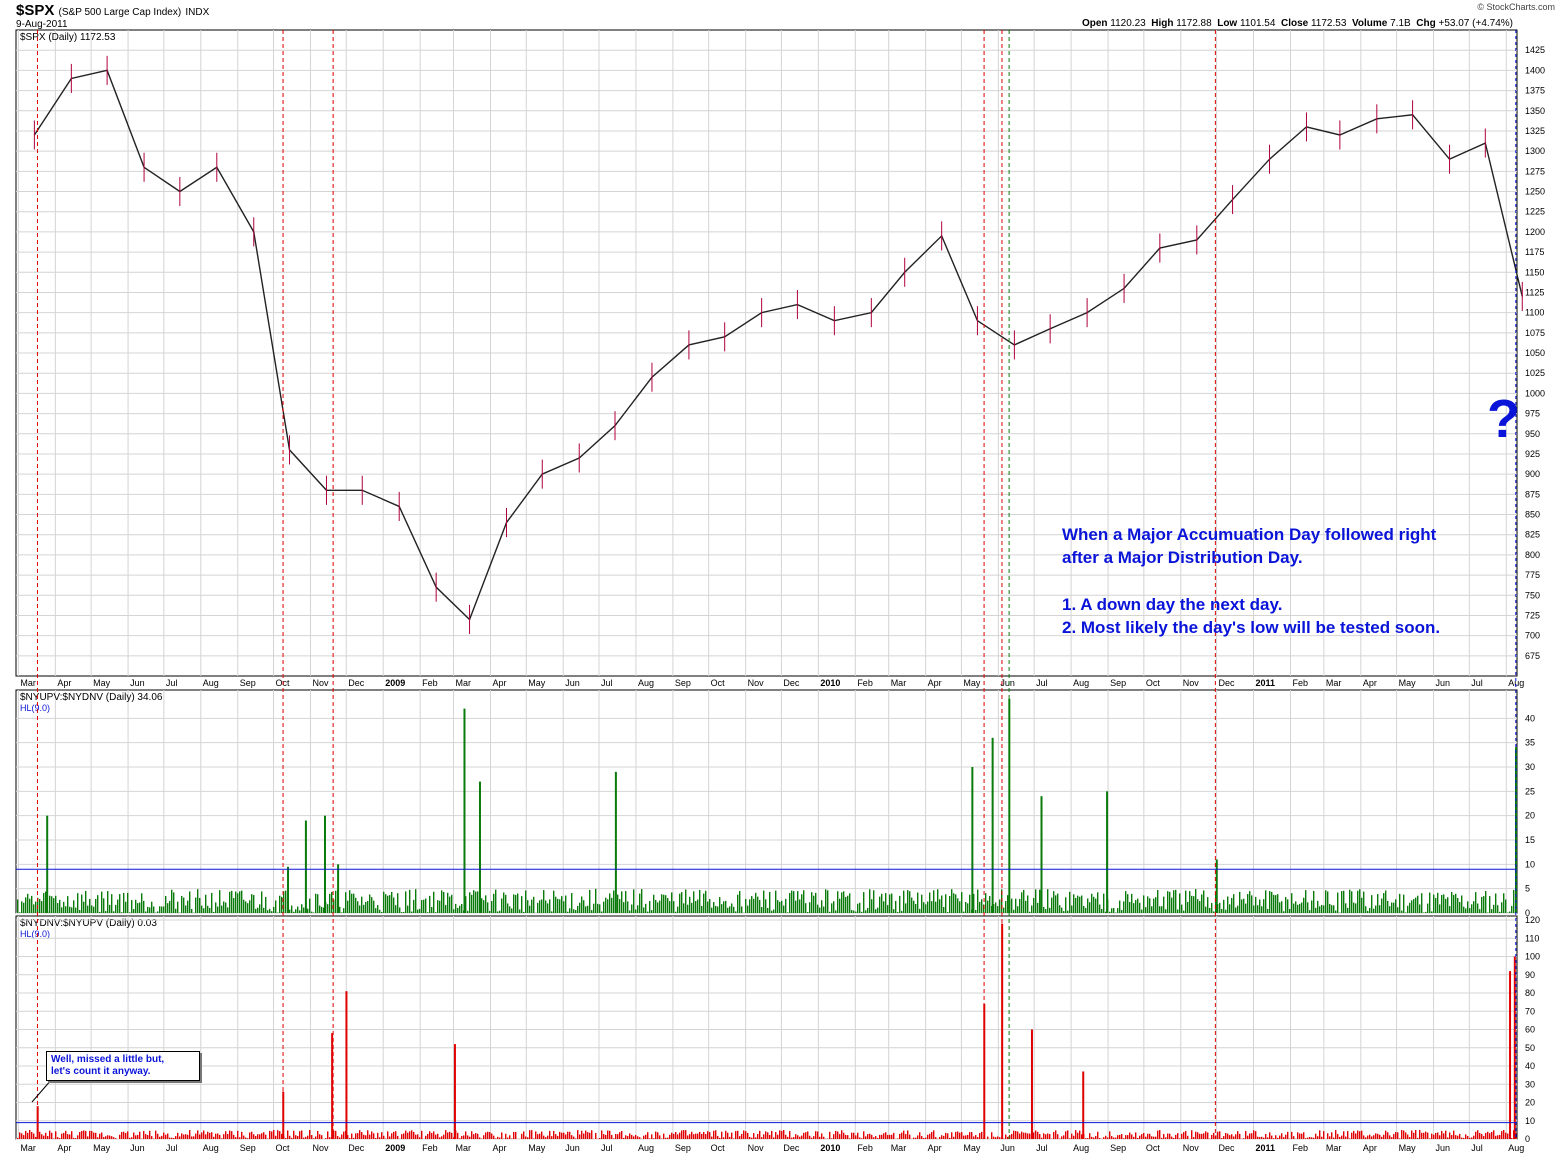 The image size is (1565, 1157). Describe the element at coordinates (324, 864) in the screenshot. I see `up-ratio-peak-bar` at that location.